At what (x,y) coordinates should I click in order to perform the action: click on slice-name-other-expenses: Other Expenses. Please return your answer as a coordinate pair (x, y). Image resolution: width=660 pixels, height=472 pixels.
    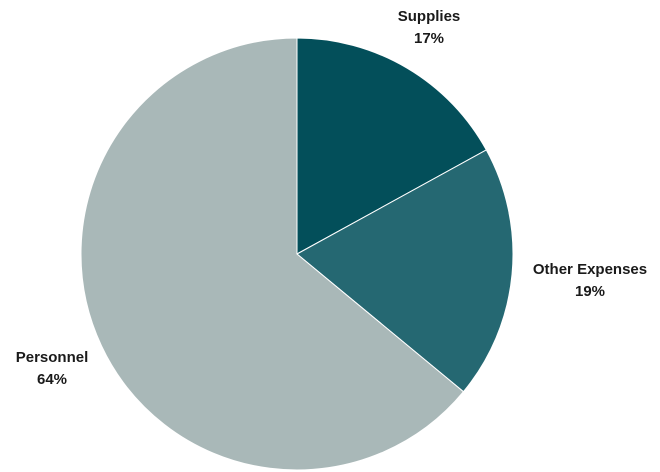
    Looking at the image, I should click on (590, 269).